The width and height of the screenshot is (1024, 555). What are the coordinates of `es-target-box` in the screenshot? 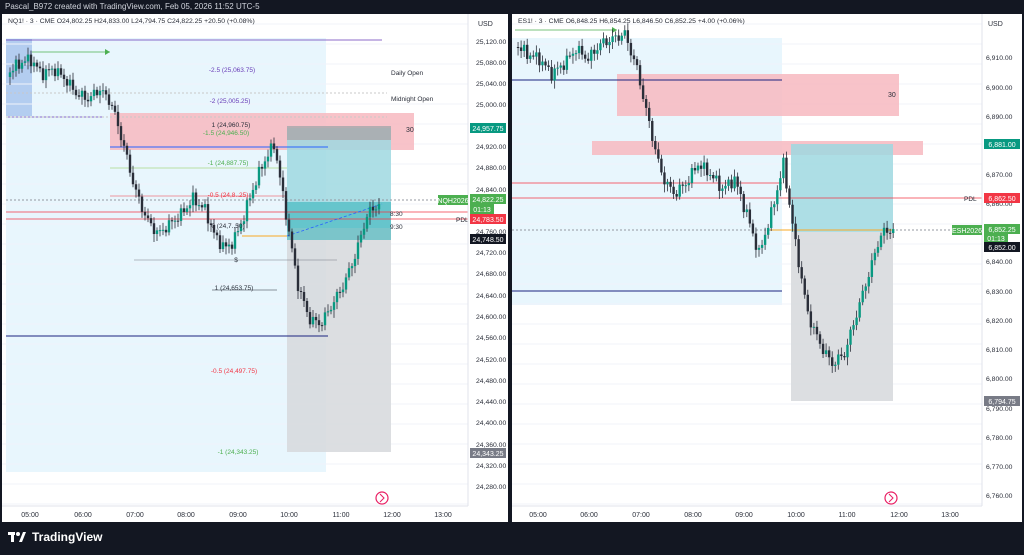 It's located at (842, 188).